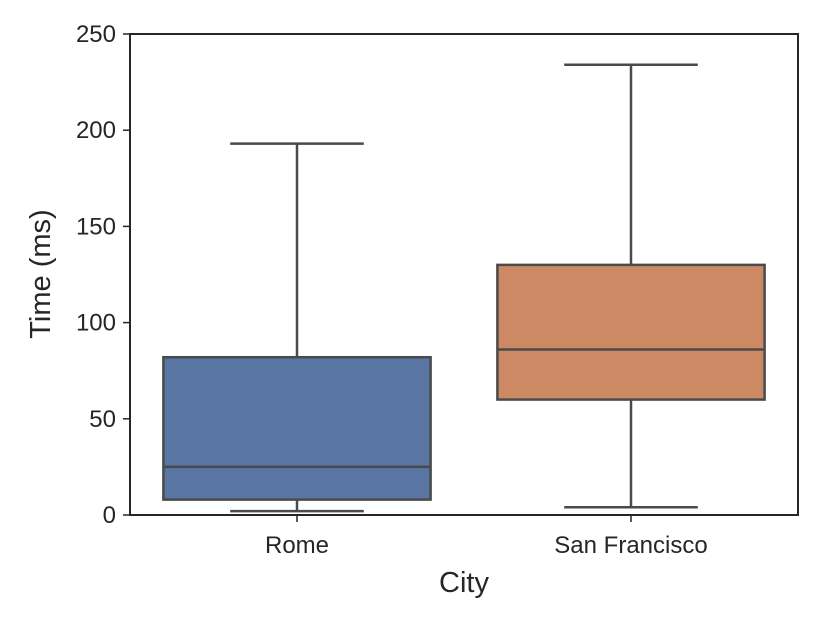 The height and width of the screenshot is (623, 830). Describe the element at coordinates (103, 275) in the screenshot. I see `y-axis-ticks: 0 50 100 150 200 250` at that location.